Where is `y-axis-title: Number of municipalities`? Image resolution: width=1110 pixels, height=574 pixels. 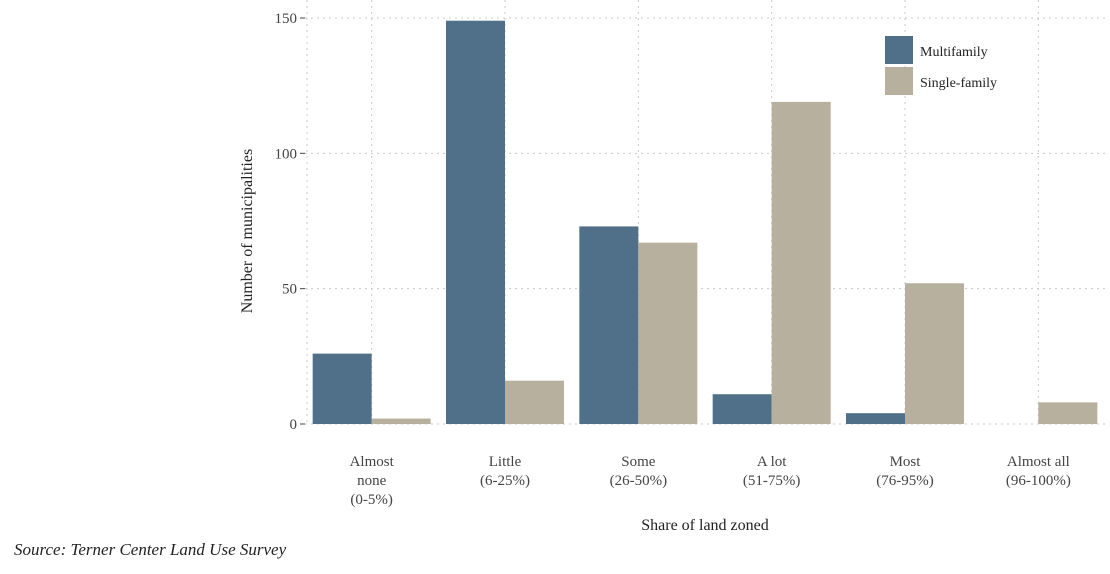 y-axis-title: Number of municipalities is located at coordinates (247, 231).